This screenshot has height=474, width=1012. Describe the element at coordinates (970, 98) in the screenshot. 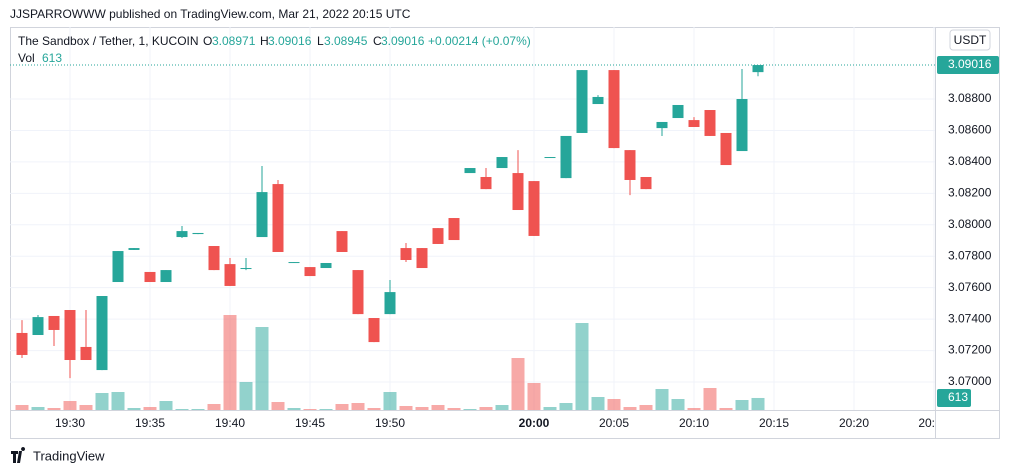

I see `y-tick-label: 3.08800` at that location.